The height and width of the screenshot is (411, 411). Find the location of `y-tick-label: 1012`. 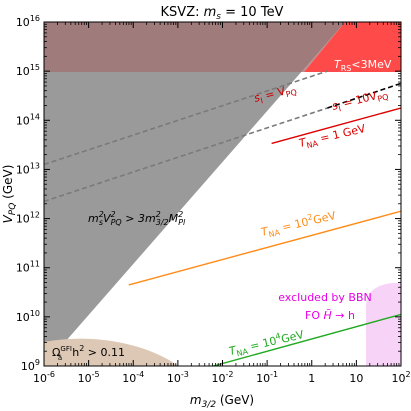

y-tick-label: 1012 is located at coordinates (28, 218).